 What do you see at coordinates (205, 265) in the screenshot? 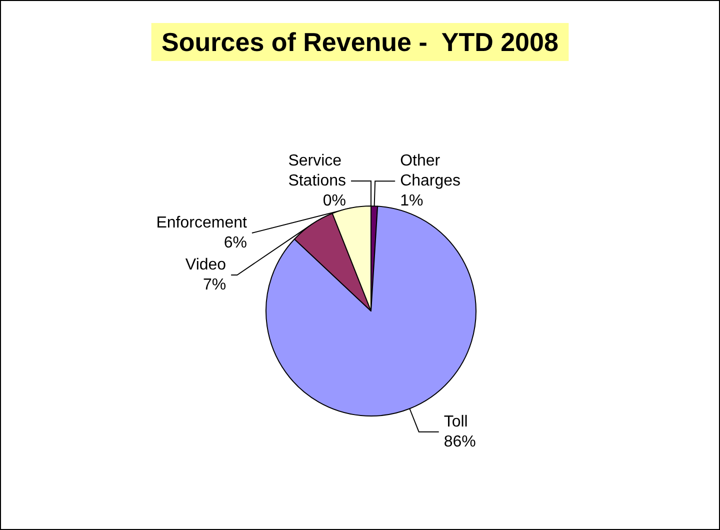
I see `slice-label: Video` at bounding box center [205, 265].